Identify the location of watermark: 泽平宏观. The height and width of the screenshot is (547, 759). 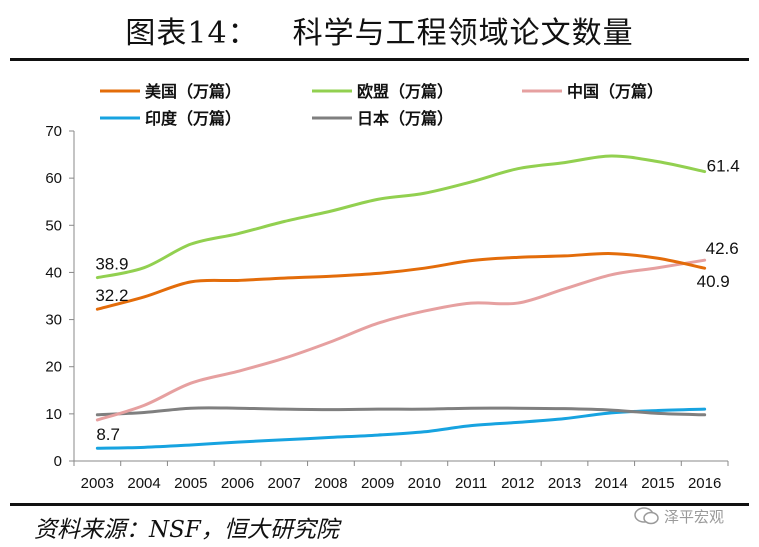
(679, 516).